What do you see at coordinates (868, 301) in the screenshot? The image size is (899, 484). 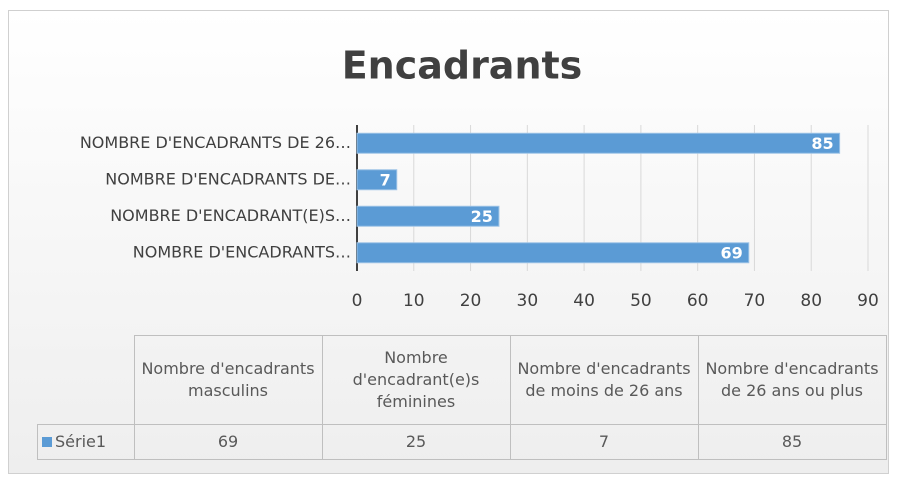 I see `x-tick-label: 90` at bounding box center [868, 301].